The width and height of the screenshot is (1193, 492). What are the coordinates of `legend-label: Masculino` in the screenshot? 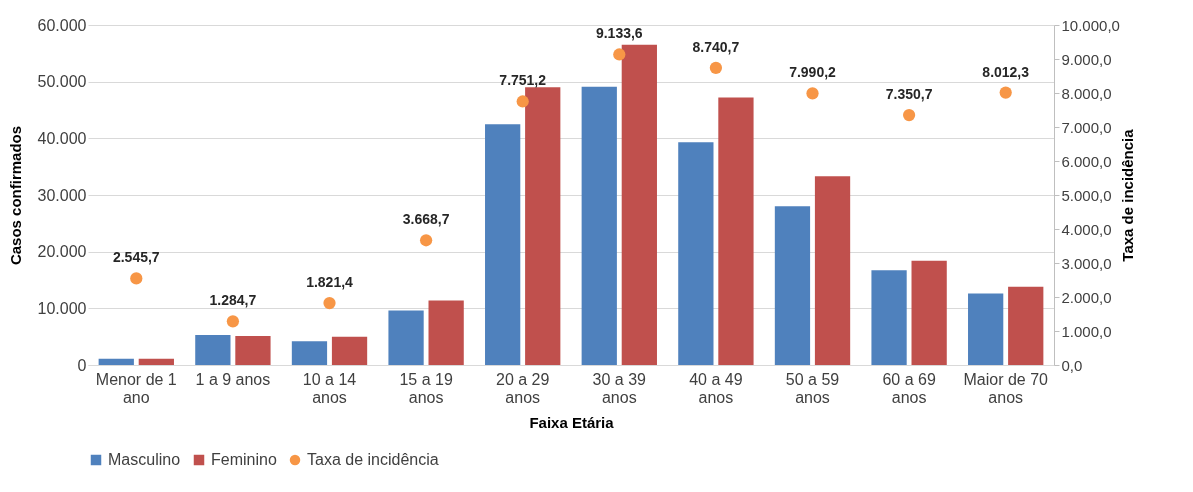 It's located at (144, 459).